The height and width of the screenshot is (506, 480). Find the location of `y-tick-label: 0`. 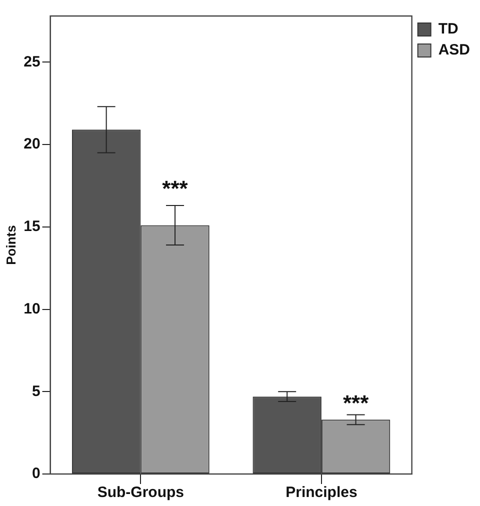

y-tick-label: 0 is located at coordinates (36, 473).